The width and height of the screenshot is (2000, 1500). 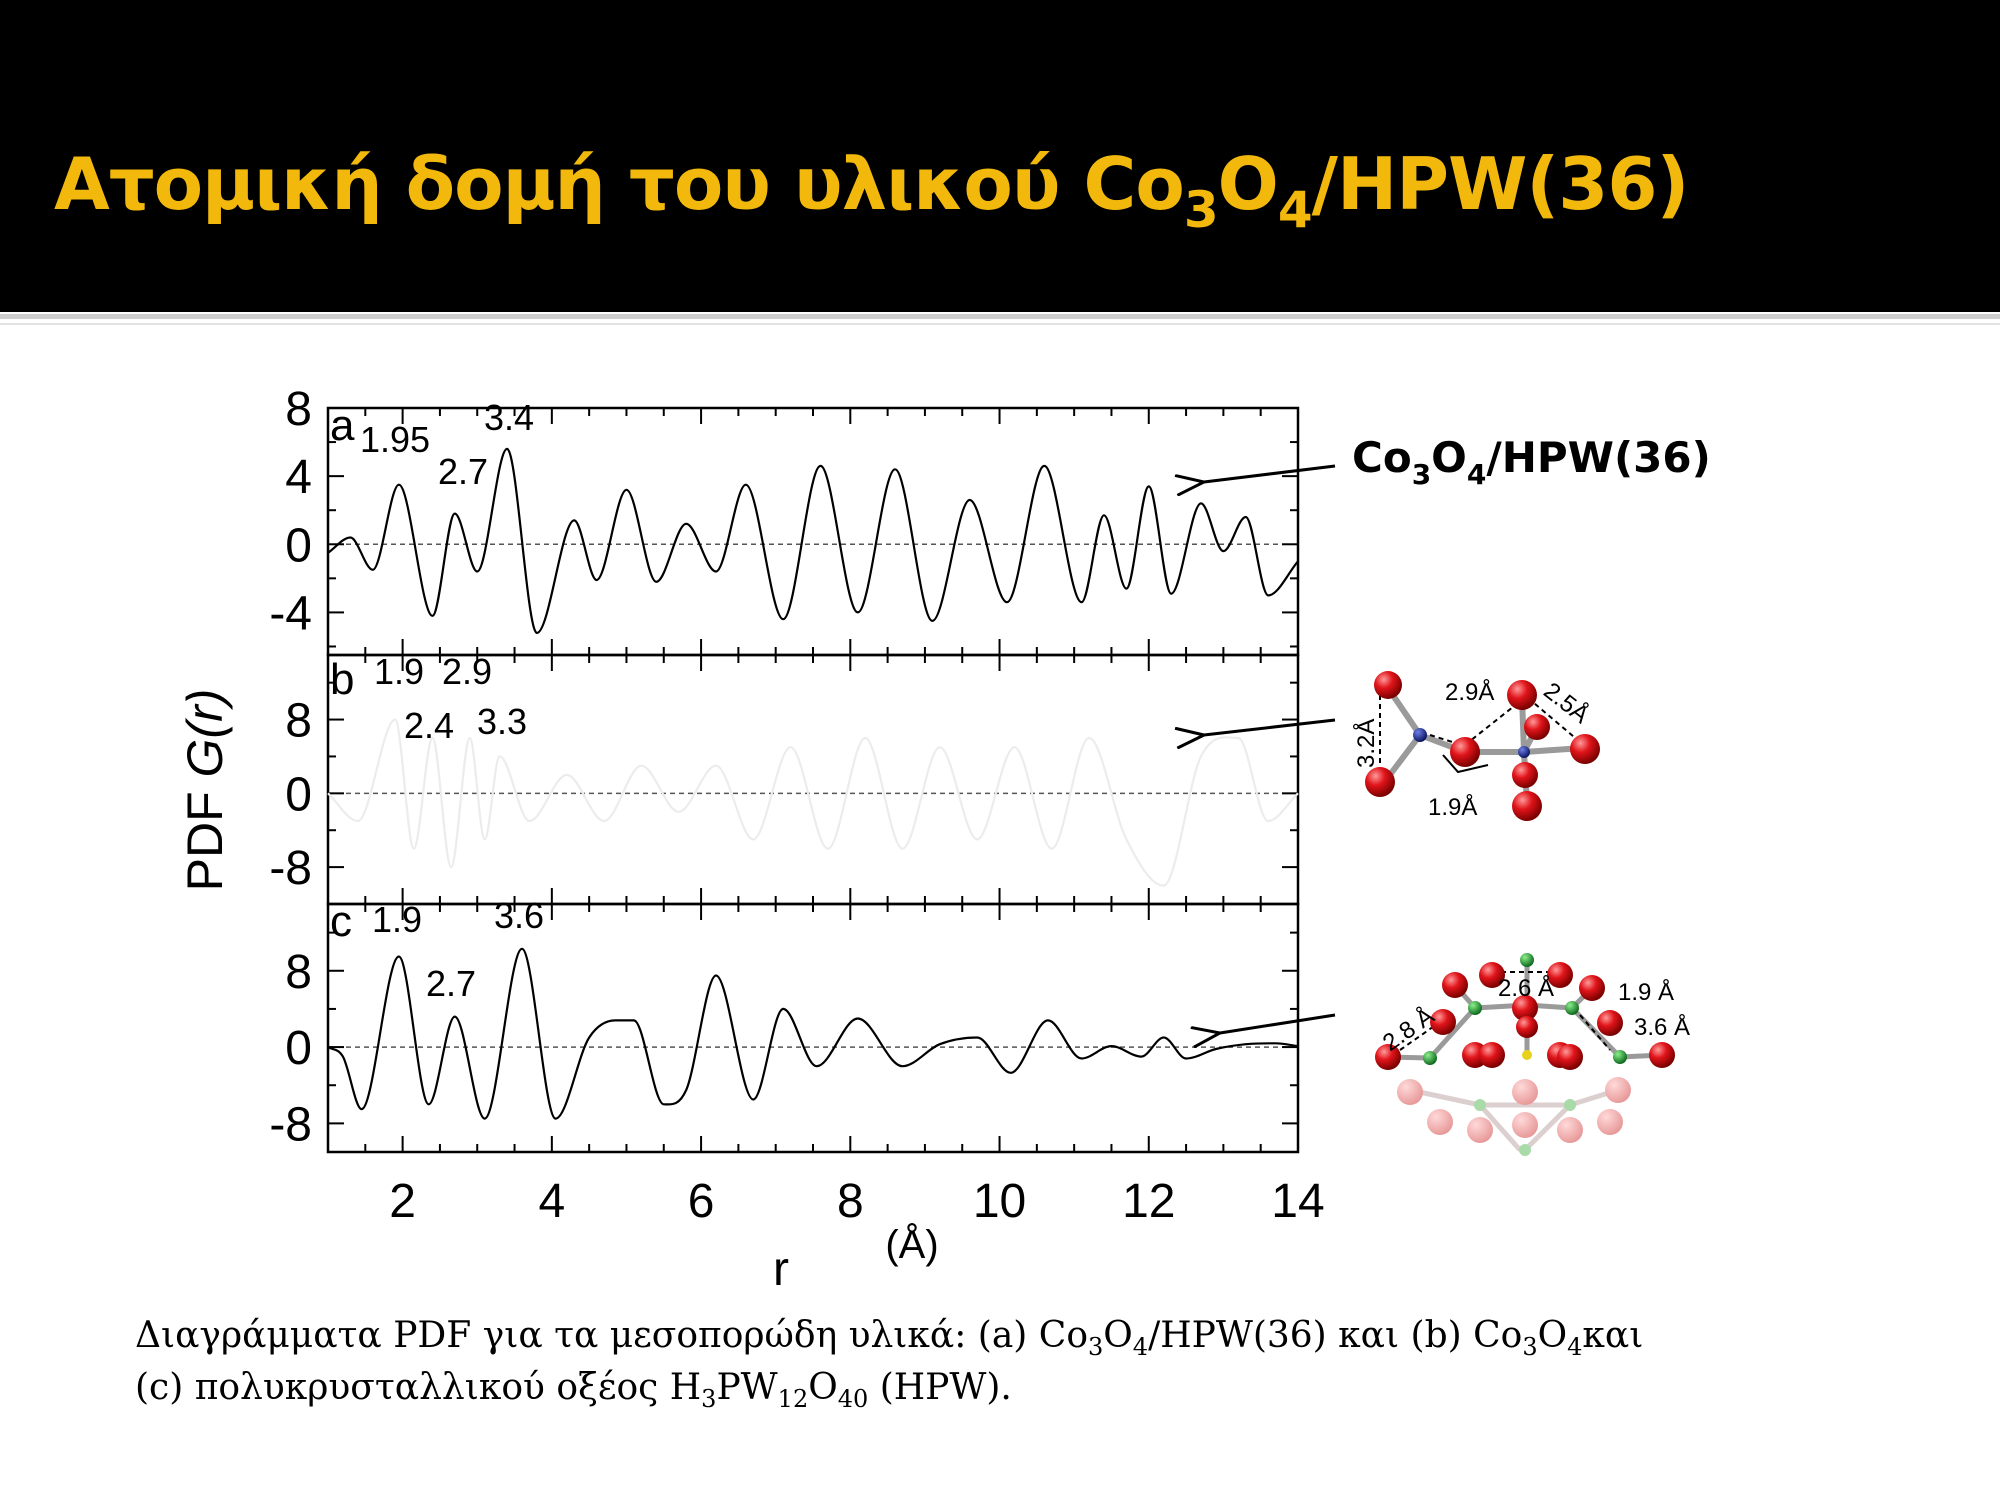 I want to click on arrow-a, so click(x=1270, y=473).